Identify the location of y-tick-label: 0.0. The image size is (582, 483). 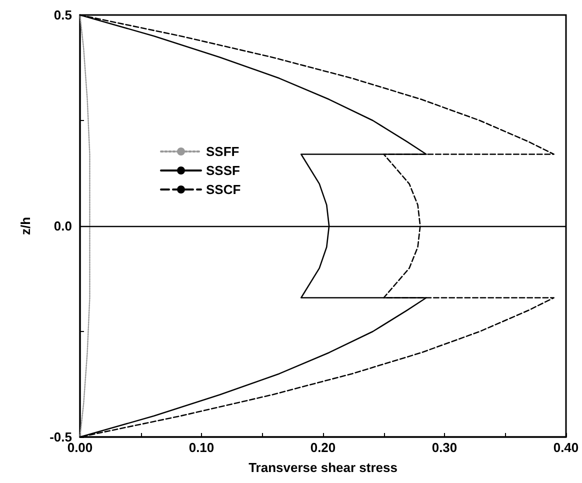
(63, 226).